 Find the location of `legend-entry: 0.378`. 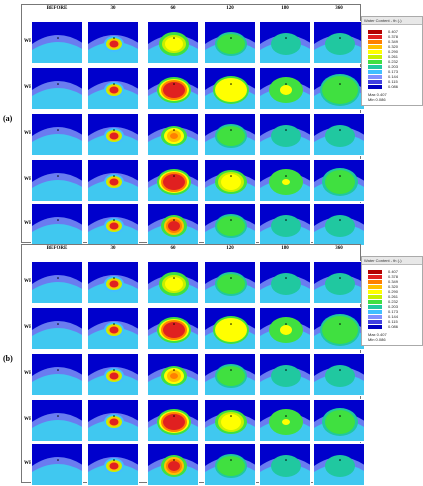

legend-entry: 0.378 is located at coordinates (392, 276).